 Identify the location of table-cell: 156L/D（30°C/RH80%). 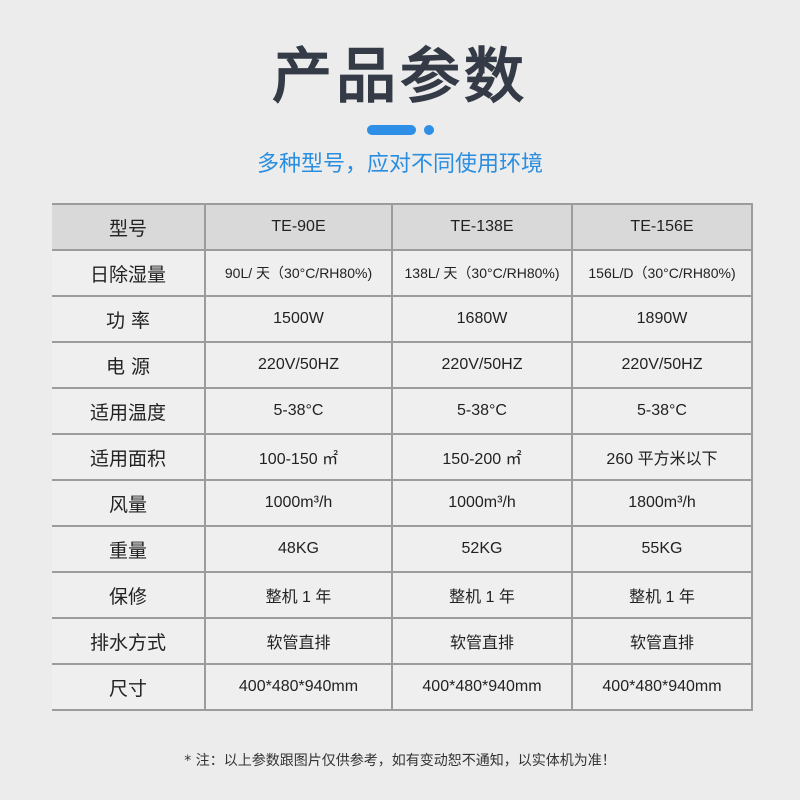
(662, 273).